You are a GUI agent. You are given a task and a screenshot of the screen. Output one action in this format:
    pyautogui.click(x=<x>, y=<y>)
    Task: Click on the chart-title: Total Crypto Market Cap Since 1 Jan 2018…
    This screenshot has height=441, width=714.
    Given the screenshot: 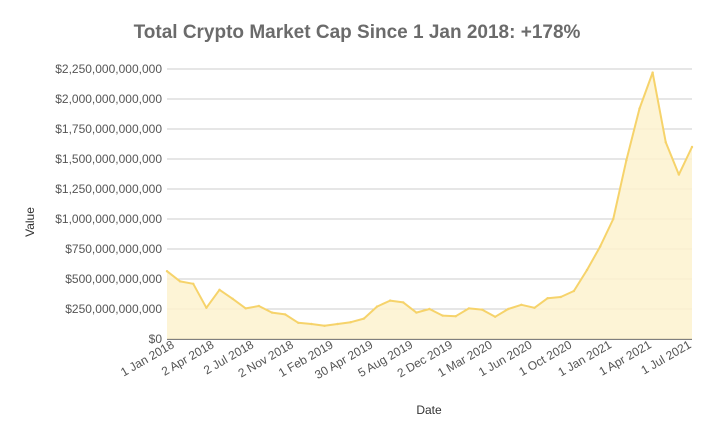 What is the action you would take?
    pyautogui.click(x=357, y=32)
    